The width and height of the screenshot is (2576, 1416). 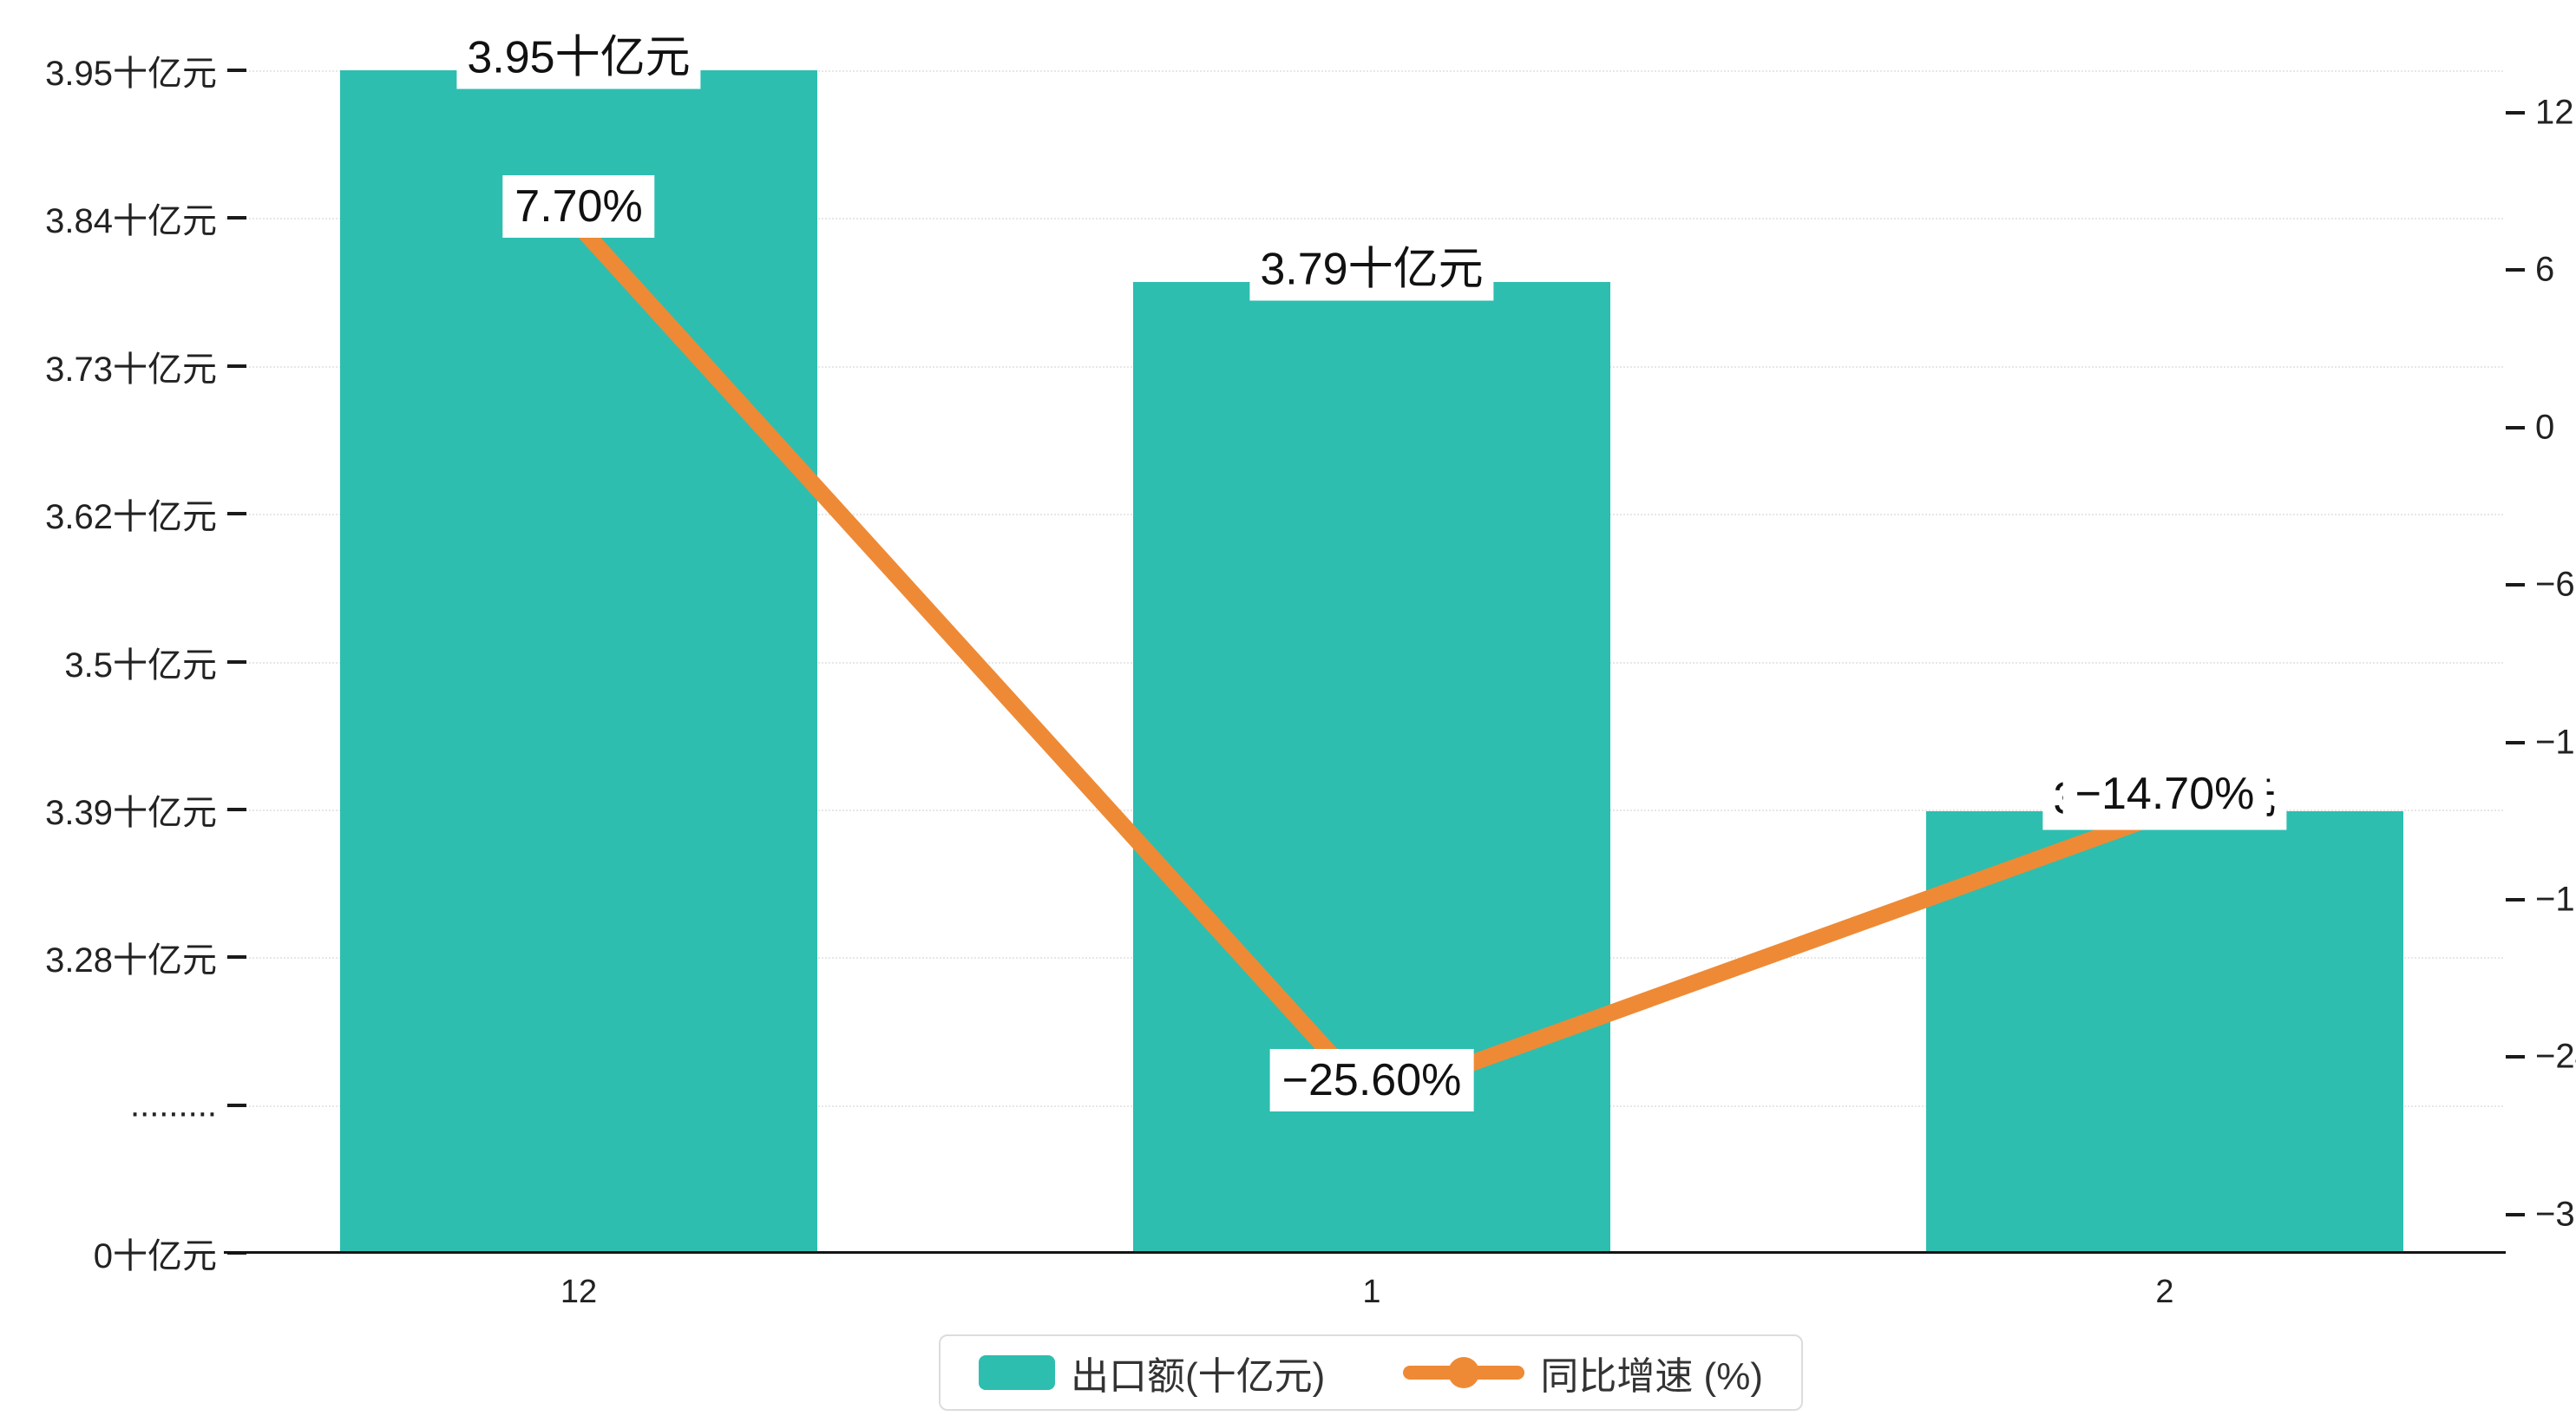 I want to click on legend-item-export-value: 出口额(十亿元), so click(x=1152, y=1372).